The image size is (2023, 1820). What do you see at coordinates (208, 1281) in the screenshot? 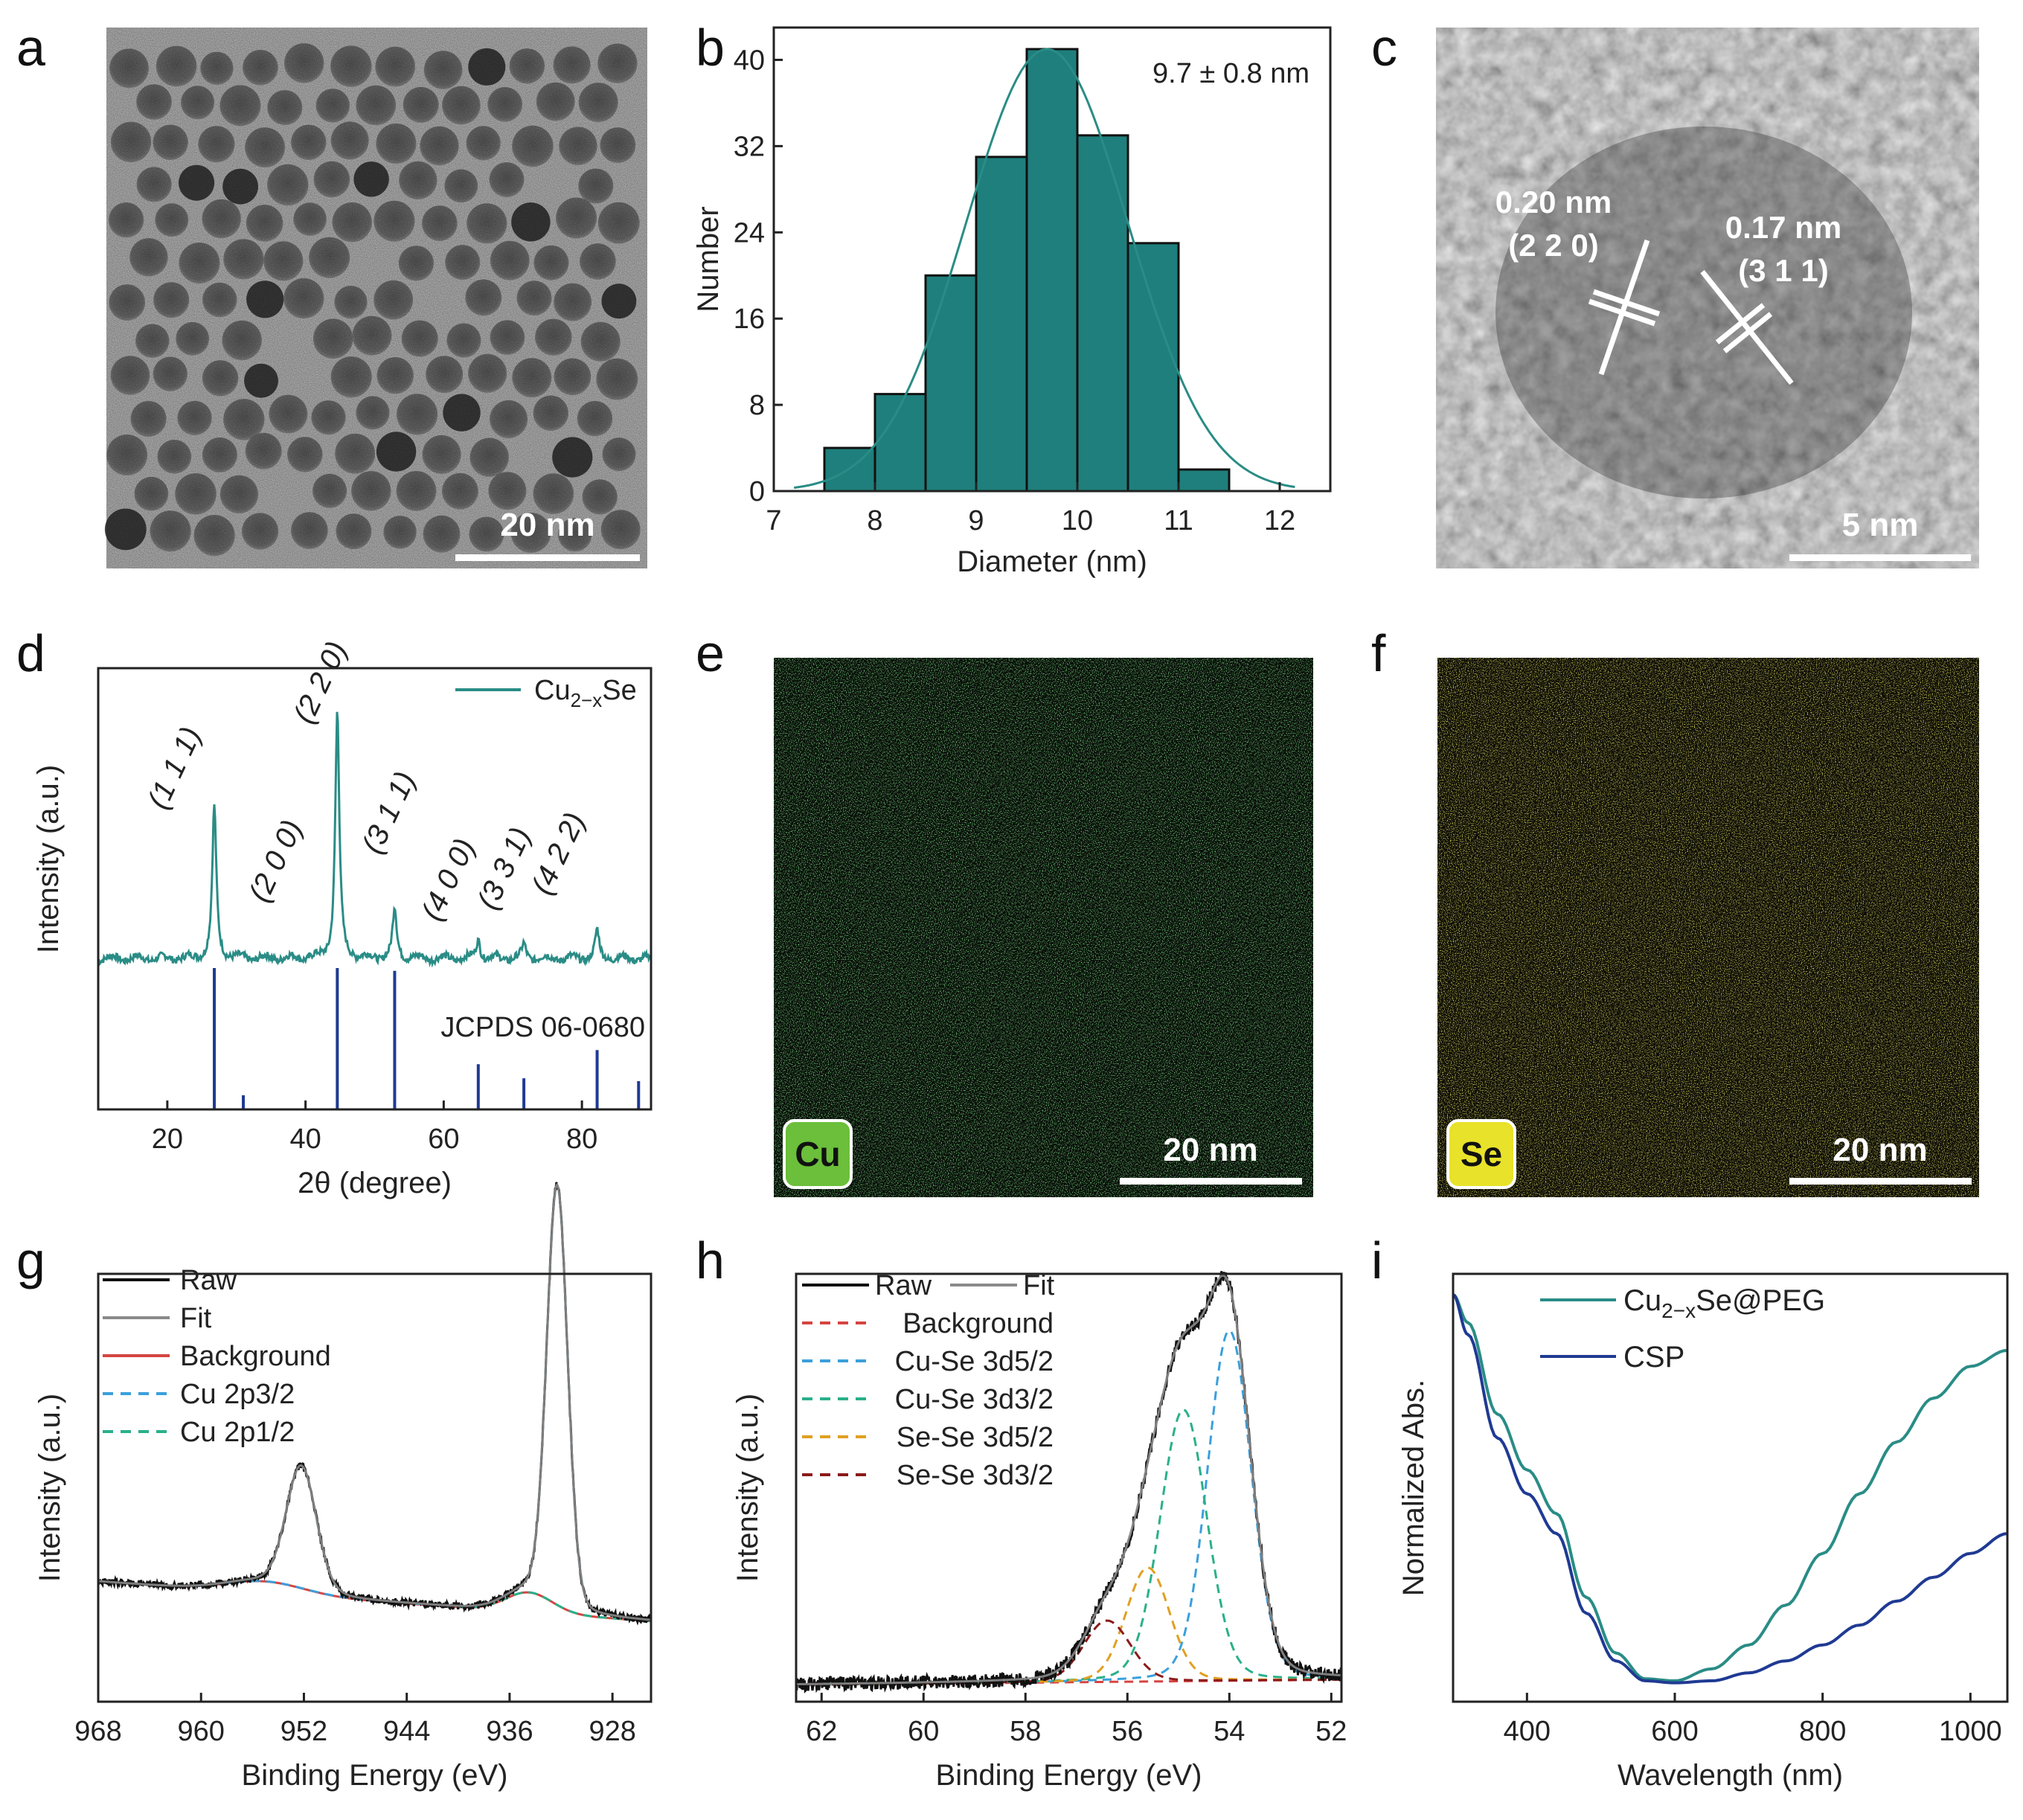
I see `legend-label: Raw` at bounding box center [208, 1281].